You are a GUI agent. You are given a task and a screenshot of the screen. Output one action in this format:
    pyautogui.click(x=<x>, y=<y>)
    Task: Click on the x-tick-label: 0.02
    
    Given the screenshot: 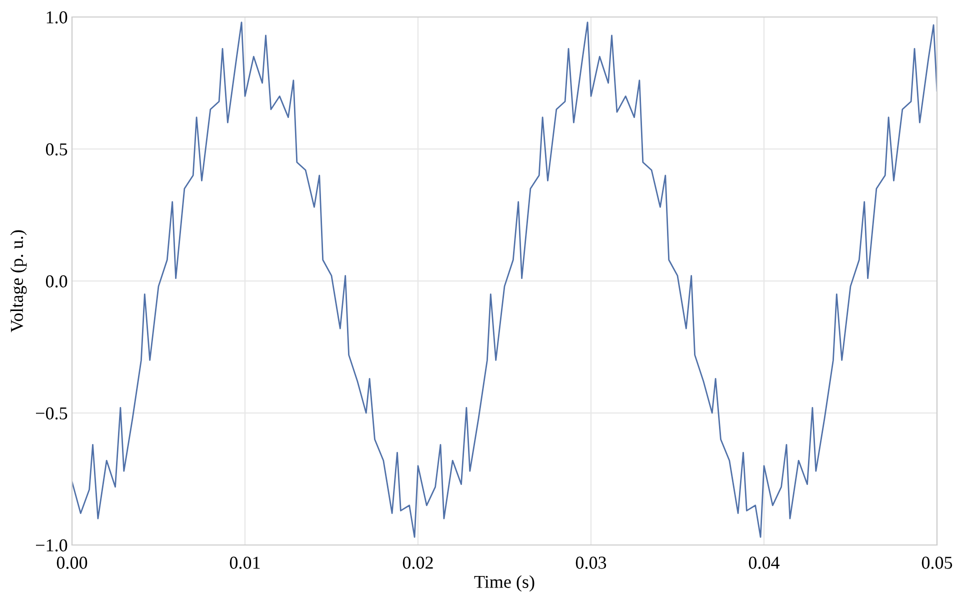 What is the action you would take?
    pyautogui.click(x=417, y=562)
    